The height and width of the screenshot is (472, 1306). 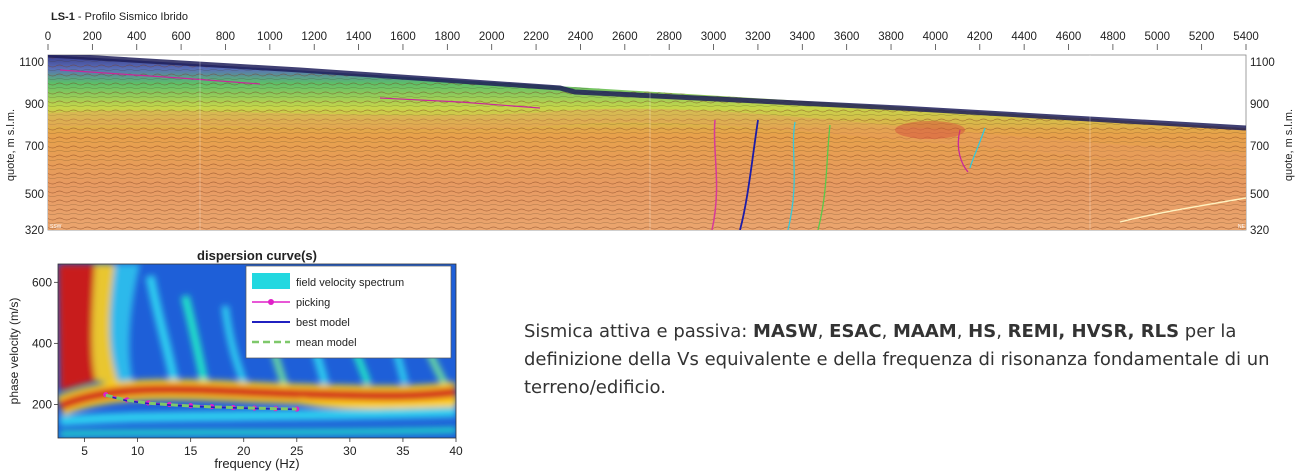 What do you see at coordinates (785, 331) in the screenshot?
I see `method-masw: MASW` at bounding box center [785, 331].